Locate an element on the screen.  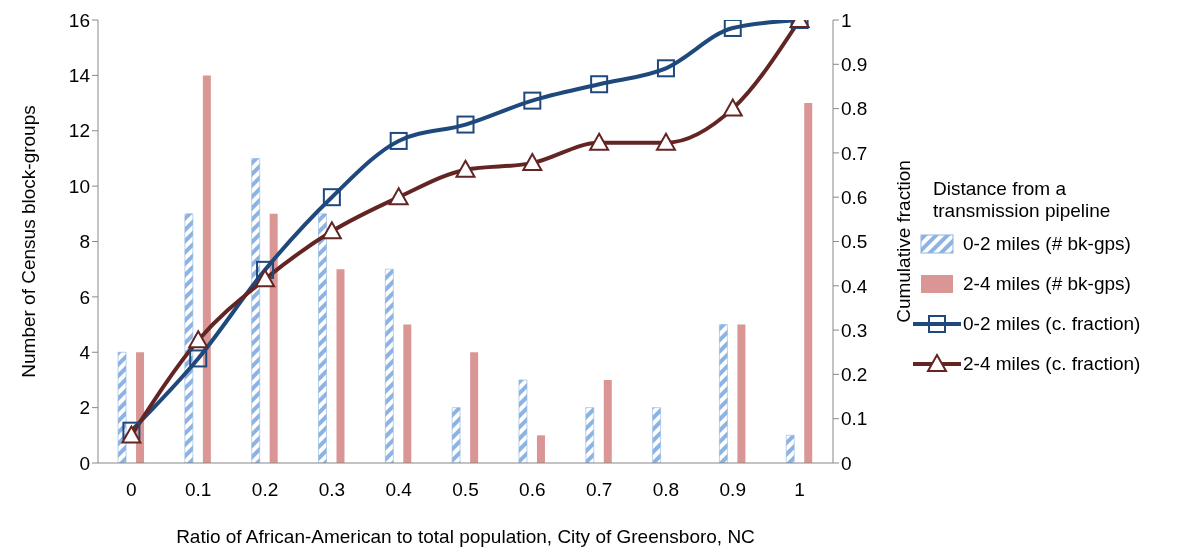
x-tick-label: 0.1 is located at coordinates (198, 490).